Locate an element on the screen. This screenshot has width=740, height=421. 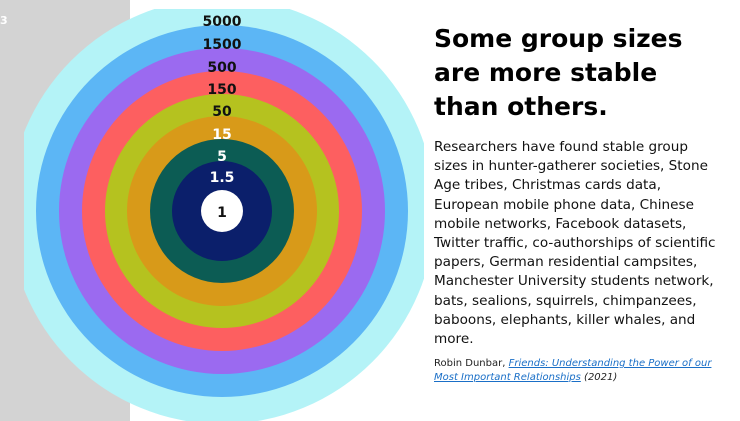
ring-label-5: 5 is located at coordinates (222, 157).